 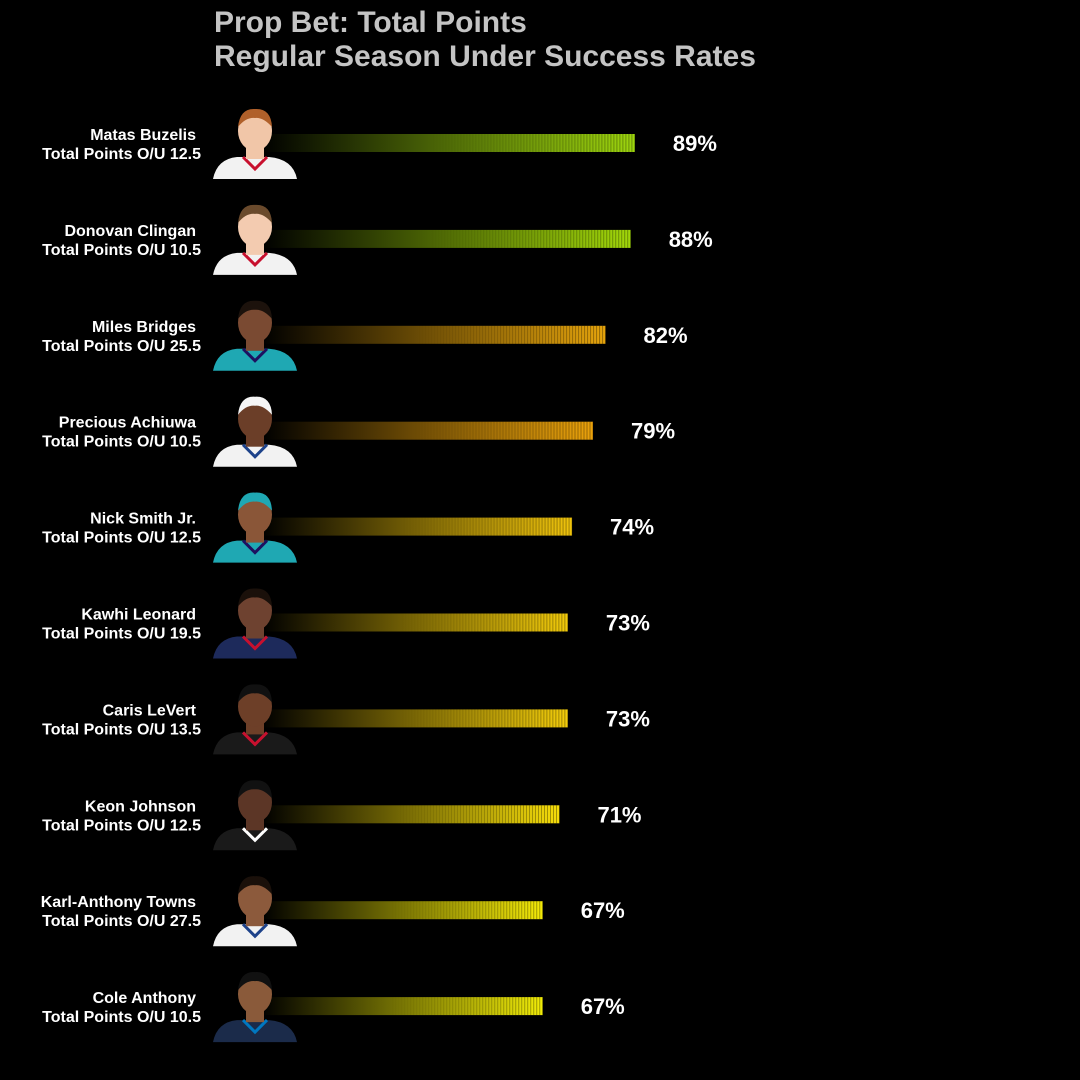 I want to click on prop-line-label: Total Points O/U 13.5, so click(x=121, y=729).